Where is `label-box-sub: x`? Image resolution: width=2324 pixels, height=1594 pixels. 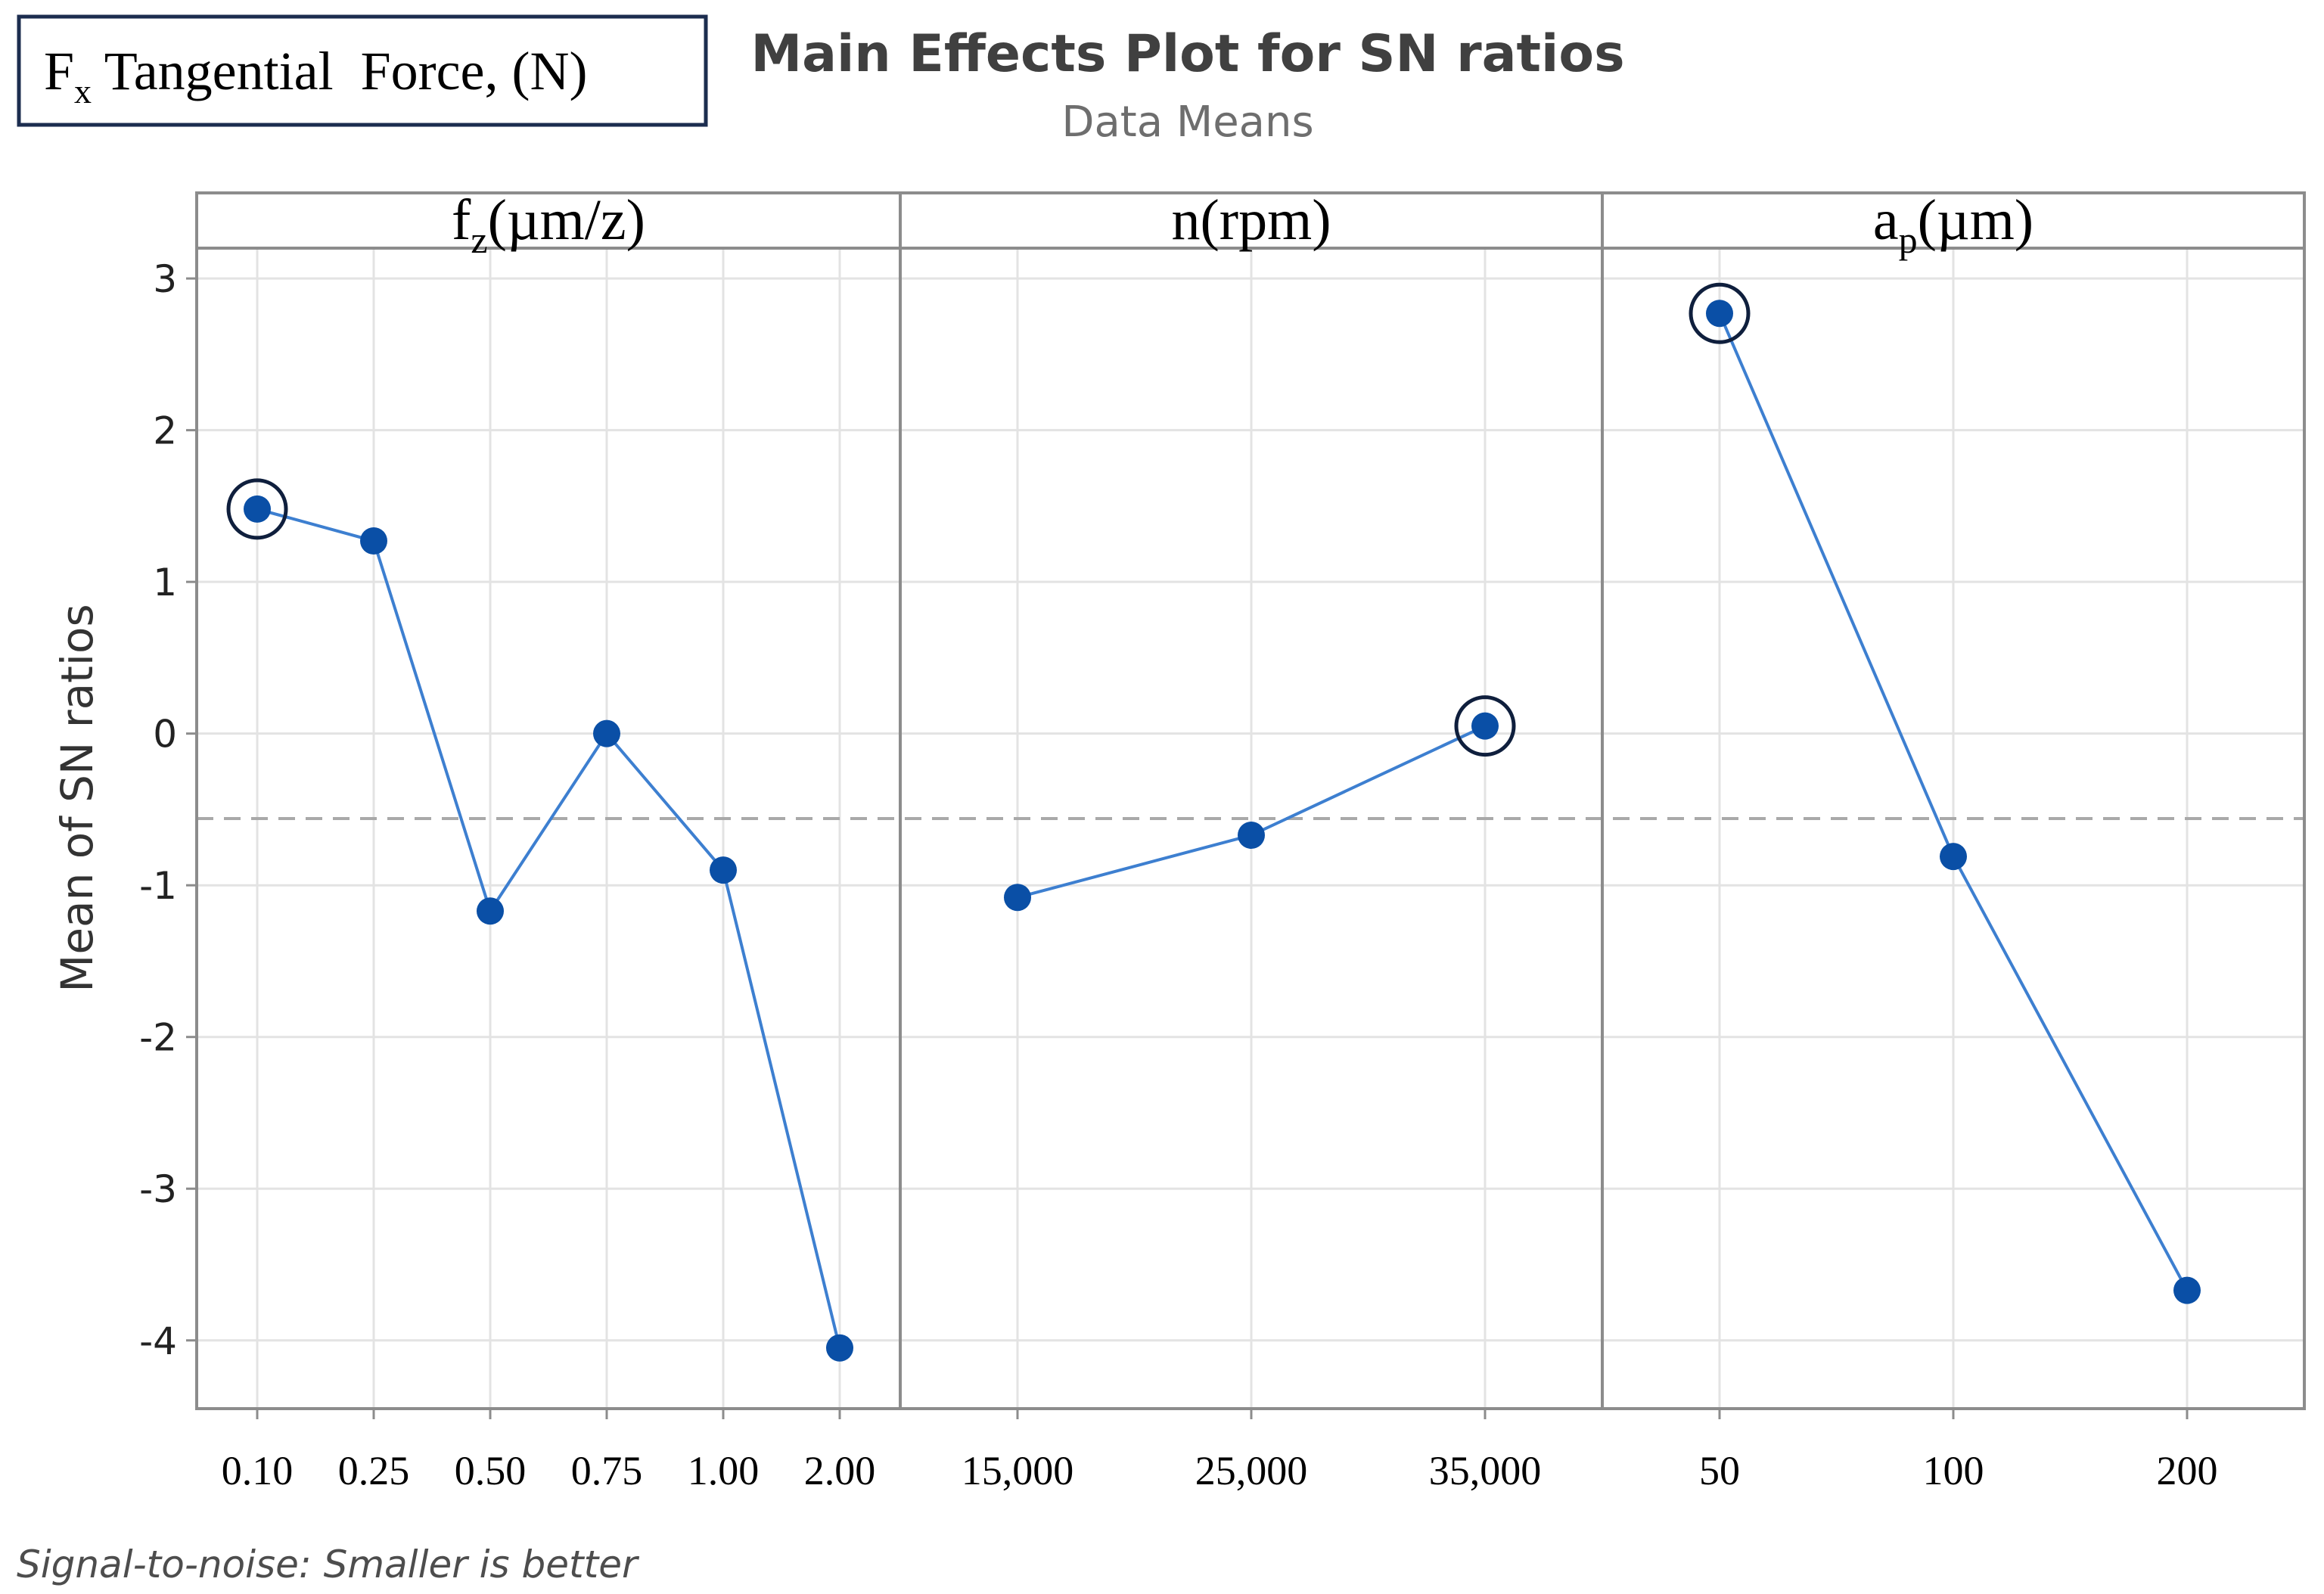 label-box-sub: x is located at coordinates (83, 91).